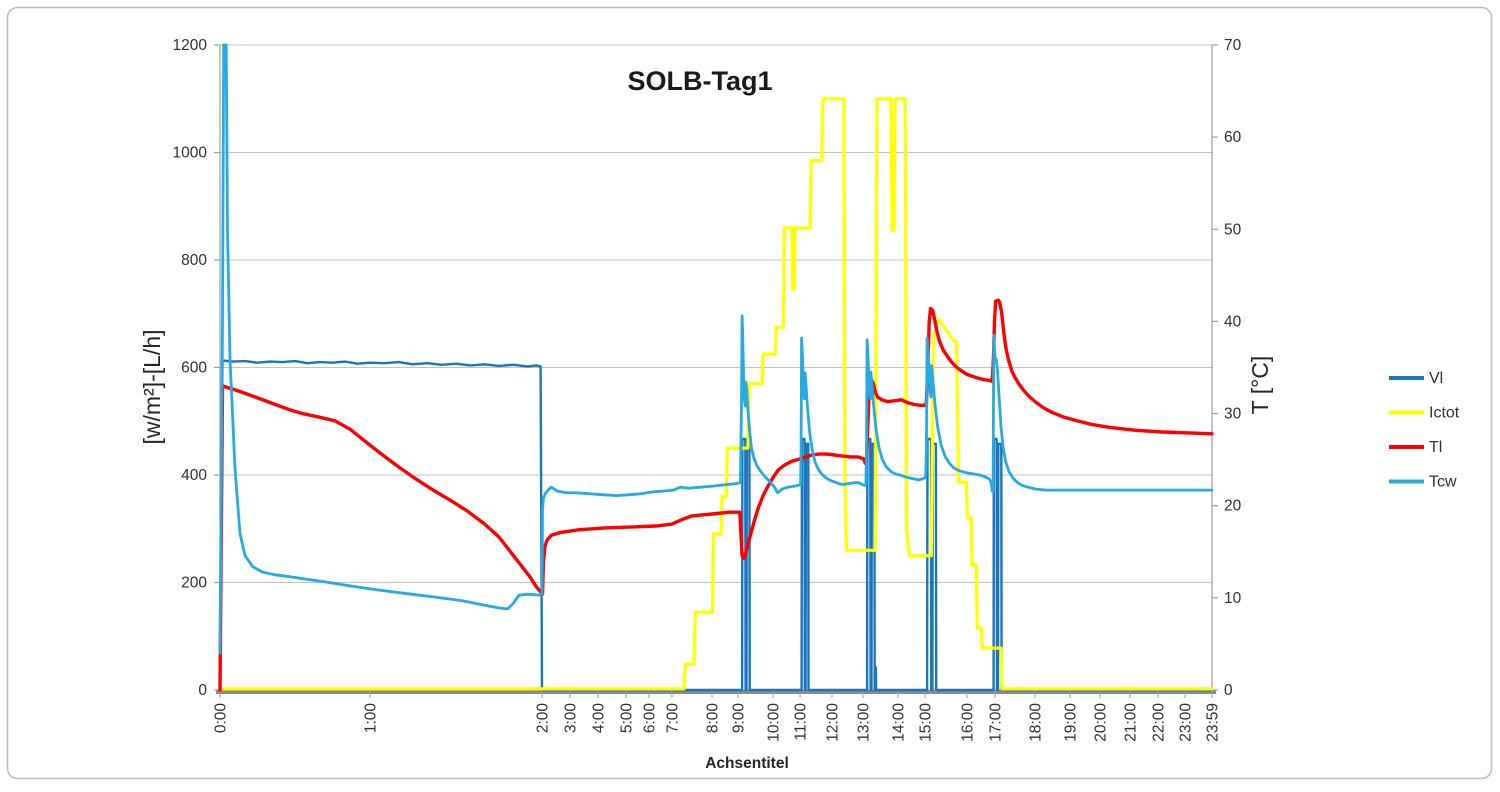 The height and width of the screenshot is (792, 1500). What do you see at coordinates (967, 722) in the screenshot?
I see `x-axis-label: 16:00` at bounding box center [967, 722].